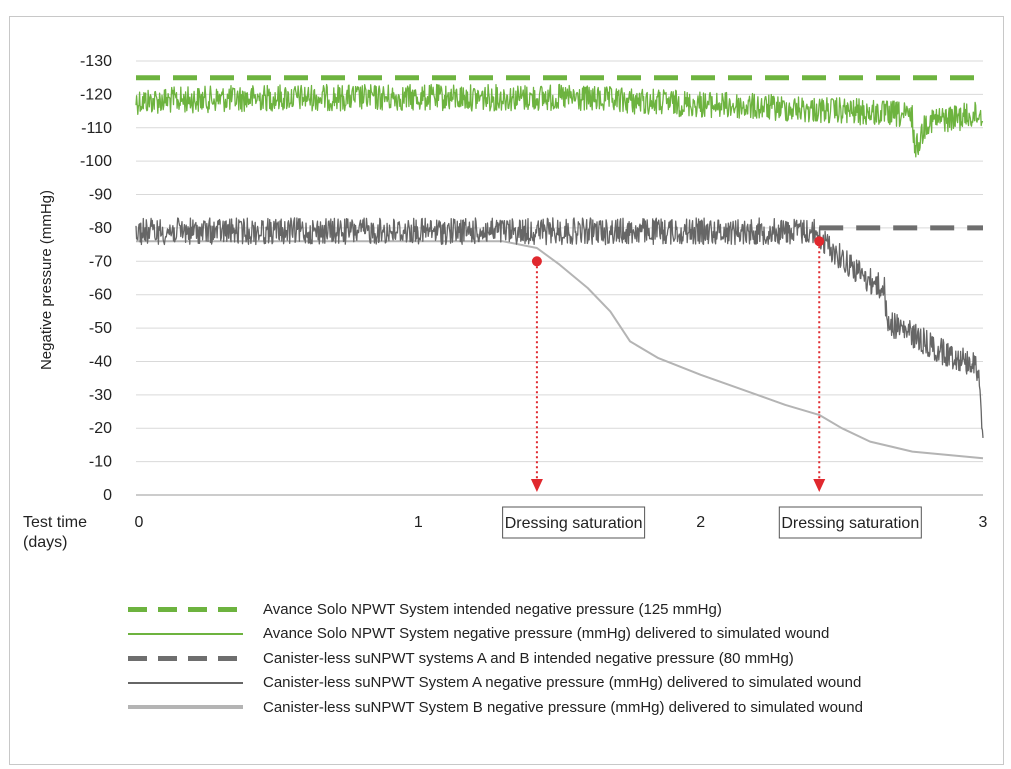 Image resolution: width=1011 pixels, height=769 pixels. I want to click on y-tick-label: -110, so click(96, 128).